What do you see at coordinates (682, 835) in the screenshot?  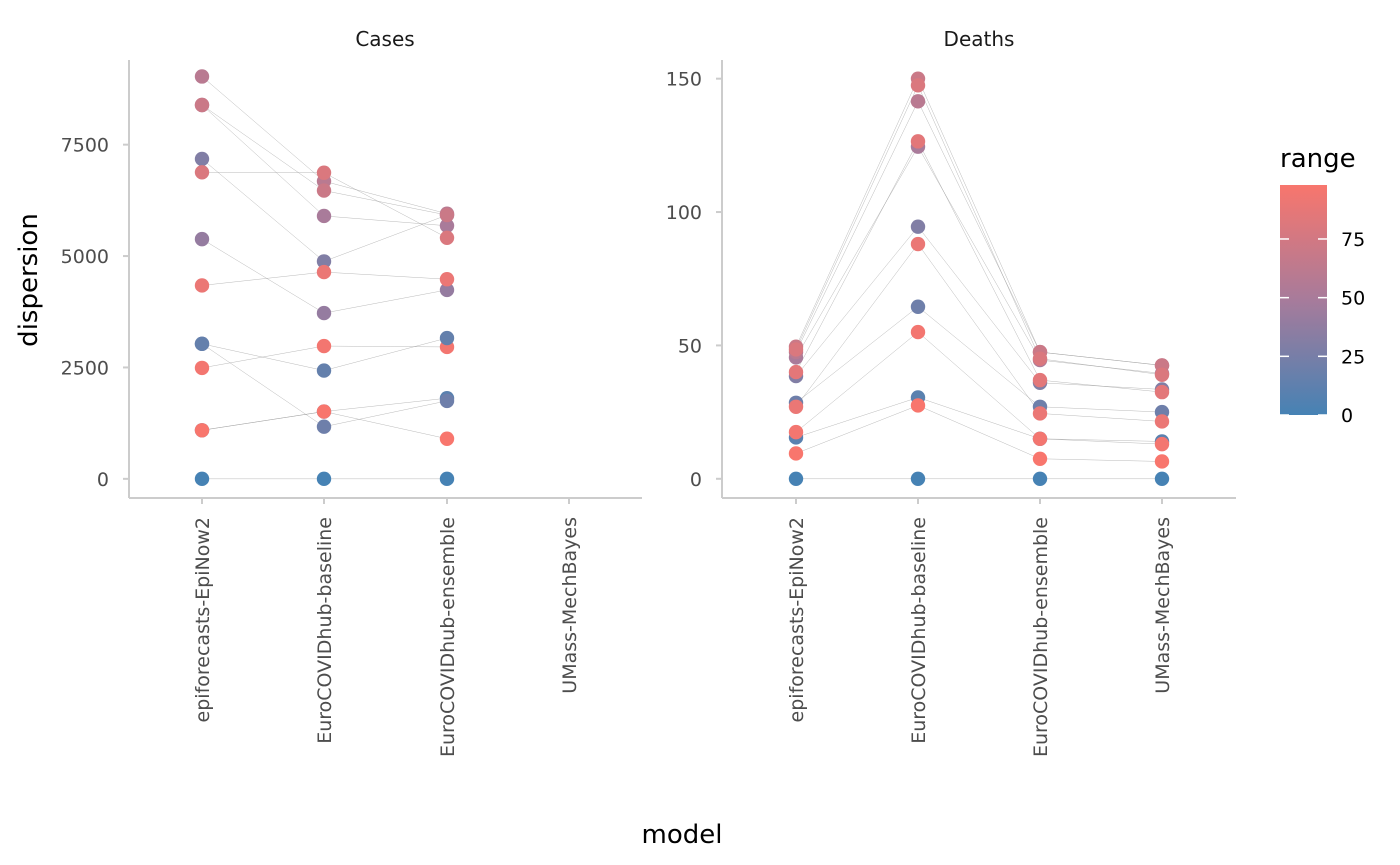 I see `x-axis-title: model` at bounding box center [682, 835].